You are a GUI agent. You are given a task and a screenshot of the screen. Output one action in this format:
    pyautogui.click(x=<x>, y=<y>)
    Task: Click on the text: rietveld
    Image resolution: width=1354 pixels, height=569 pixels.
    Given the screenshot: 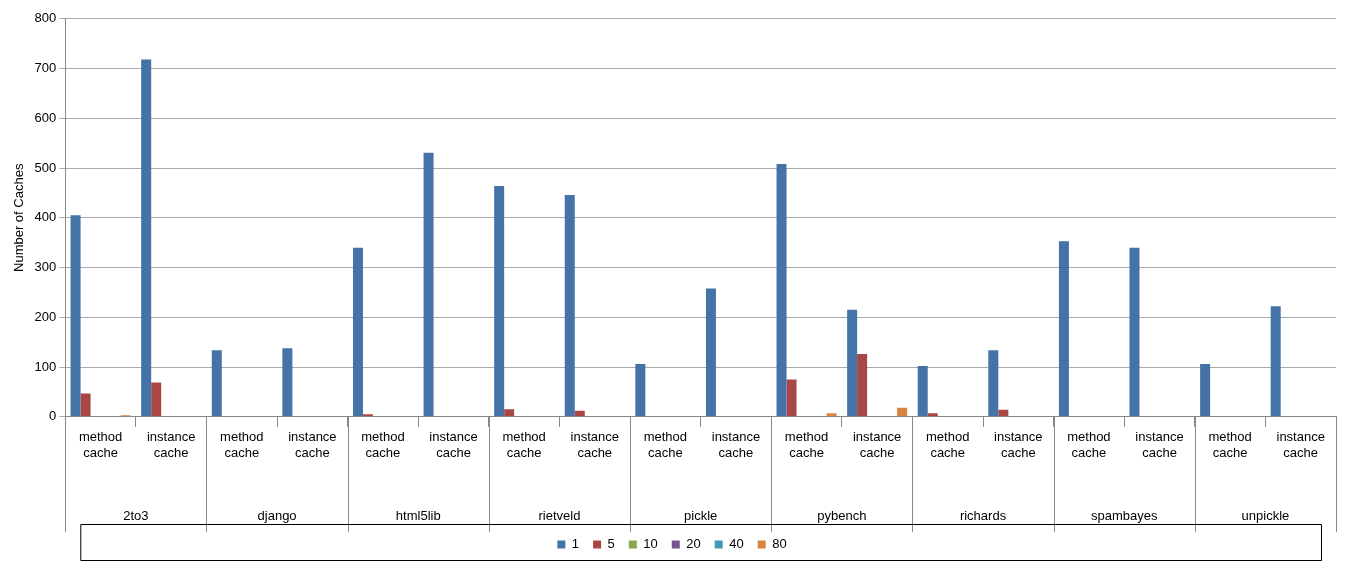 What is the action you would take?
    pyautogui.click(x=559, y=516)
    